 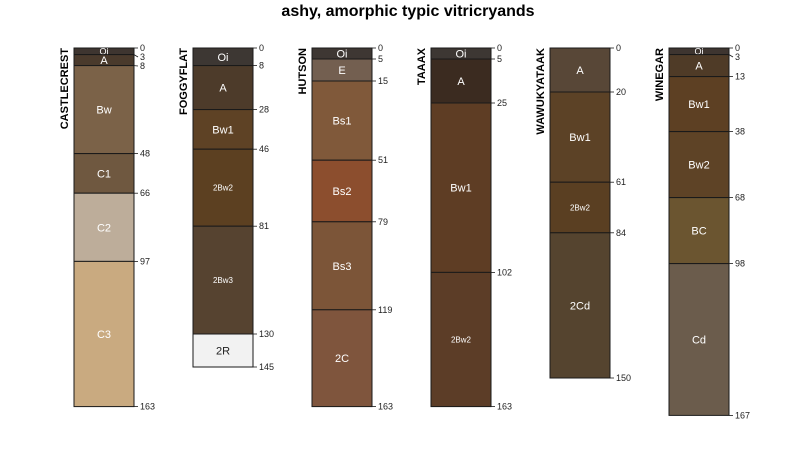 What do you see at coordinates (621, 233) in the screenshot?
I see `depth-label: 84` at bounding box center [621, 233].